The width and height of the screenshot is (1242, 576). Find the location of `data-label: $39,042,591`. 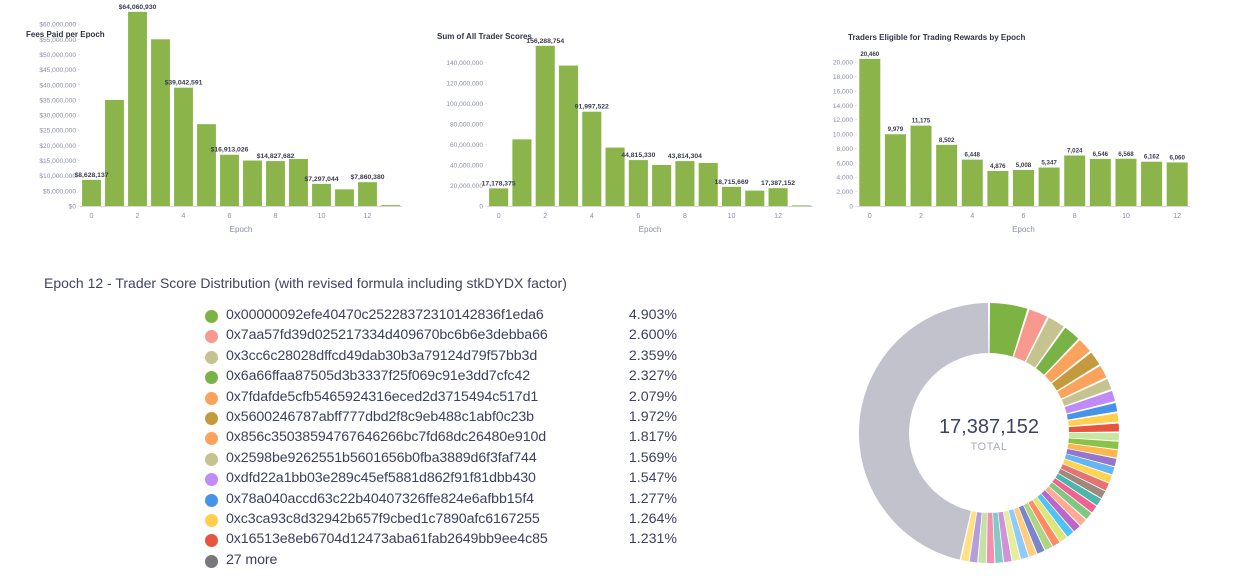

data-label: $39,042,591 is located at coordinates (184, 83).